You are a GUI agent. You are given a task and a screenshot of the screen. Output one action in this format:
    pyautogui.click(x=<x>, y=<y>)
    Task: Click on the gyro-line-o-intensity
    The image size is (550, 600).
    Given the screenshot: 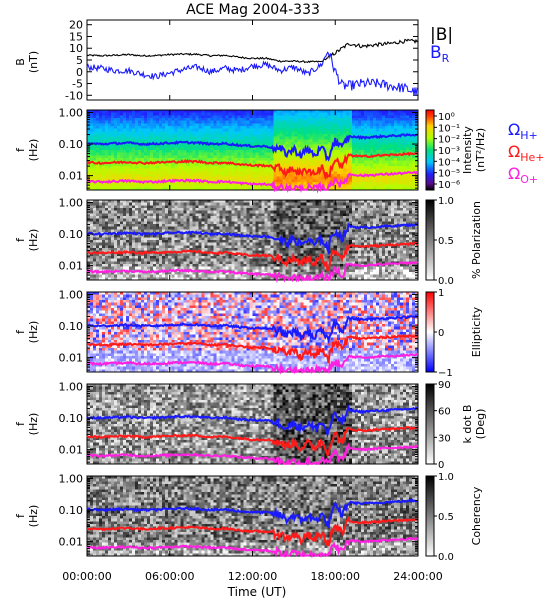 What is the action you would take?
    pyautogui.click(x=252, y=182)
    